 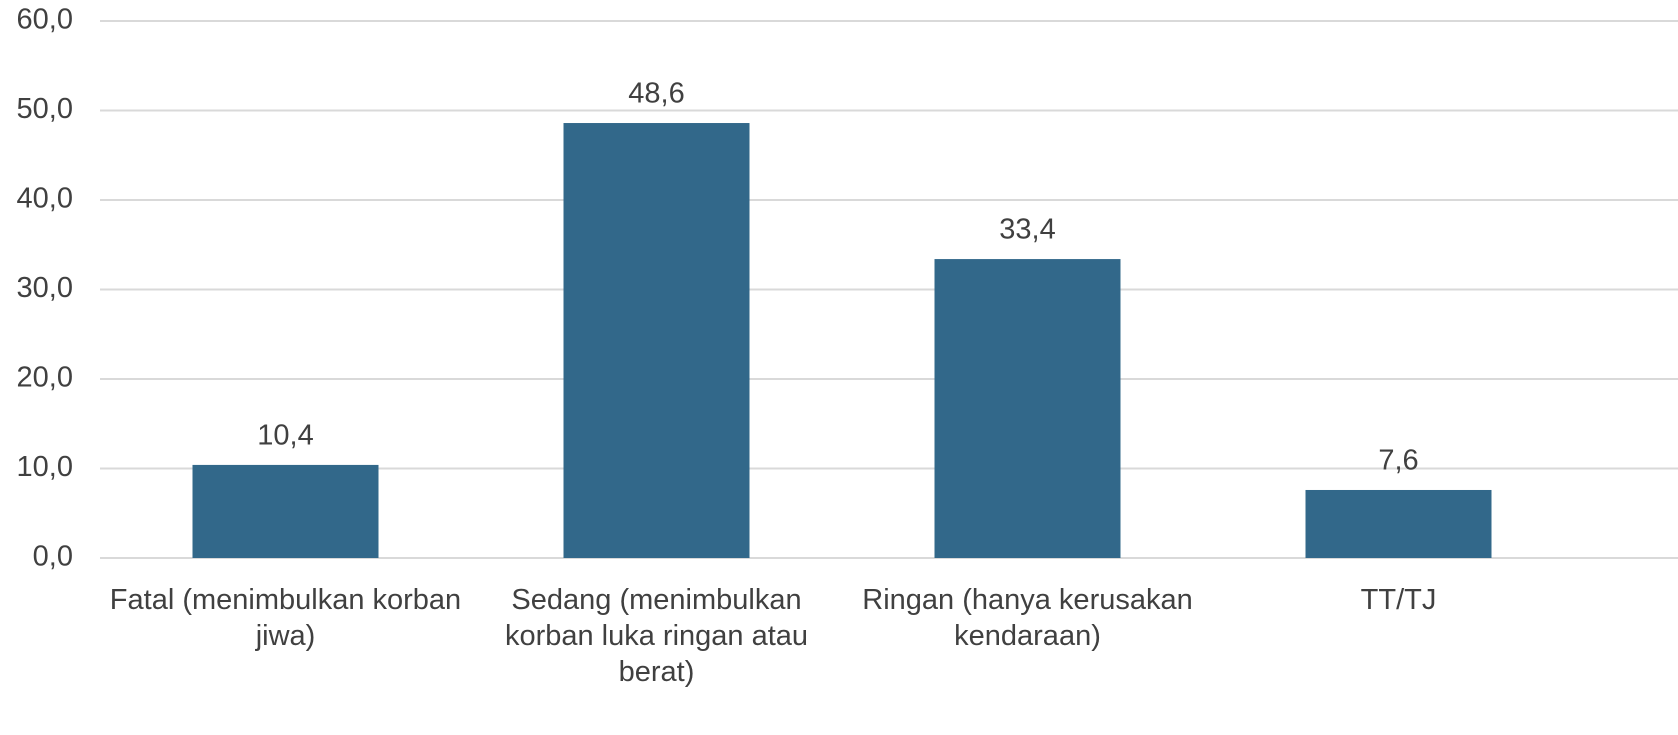 What do you see at coordinates (285, 436) in the screenshot?
I see `value-label: 10,4` at bounding box center [285, 436].